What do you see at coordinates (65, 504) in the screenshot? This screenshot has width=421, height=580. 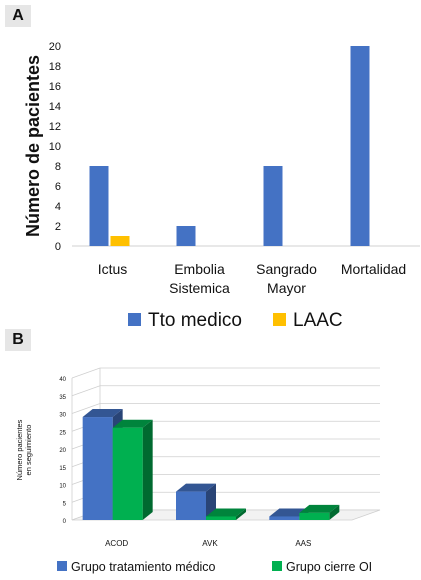 I see `y-tick-label: 5` at bounding box center [65, 504].